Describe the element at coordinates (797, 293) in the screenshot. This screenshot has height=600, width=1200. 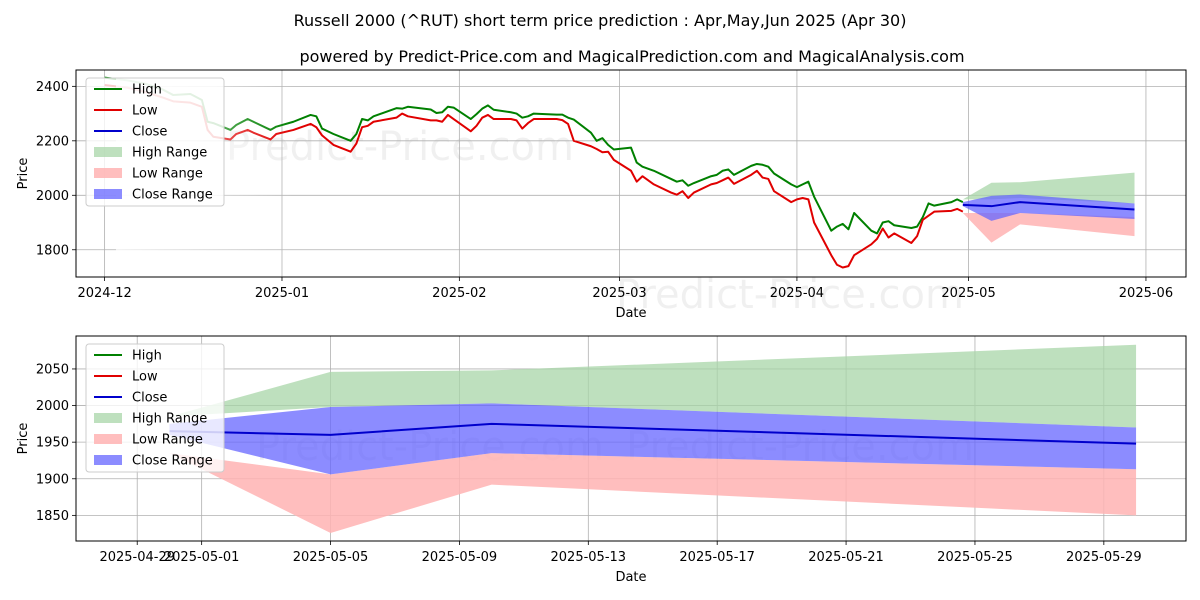
I see `x-tick-label: 2025-04` at that location.